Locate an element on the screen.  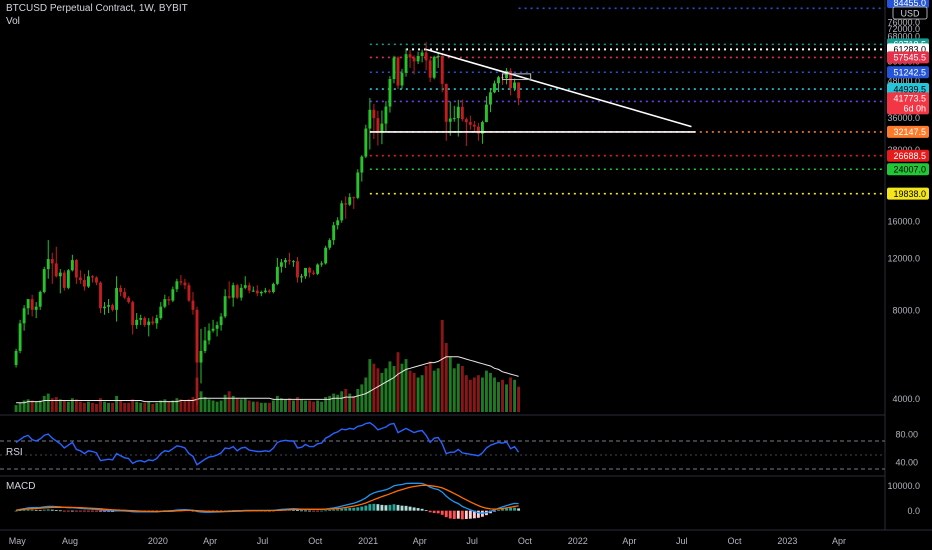
price-tag: 44939.5 is located at coordinates (908, 89).